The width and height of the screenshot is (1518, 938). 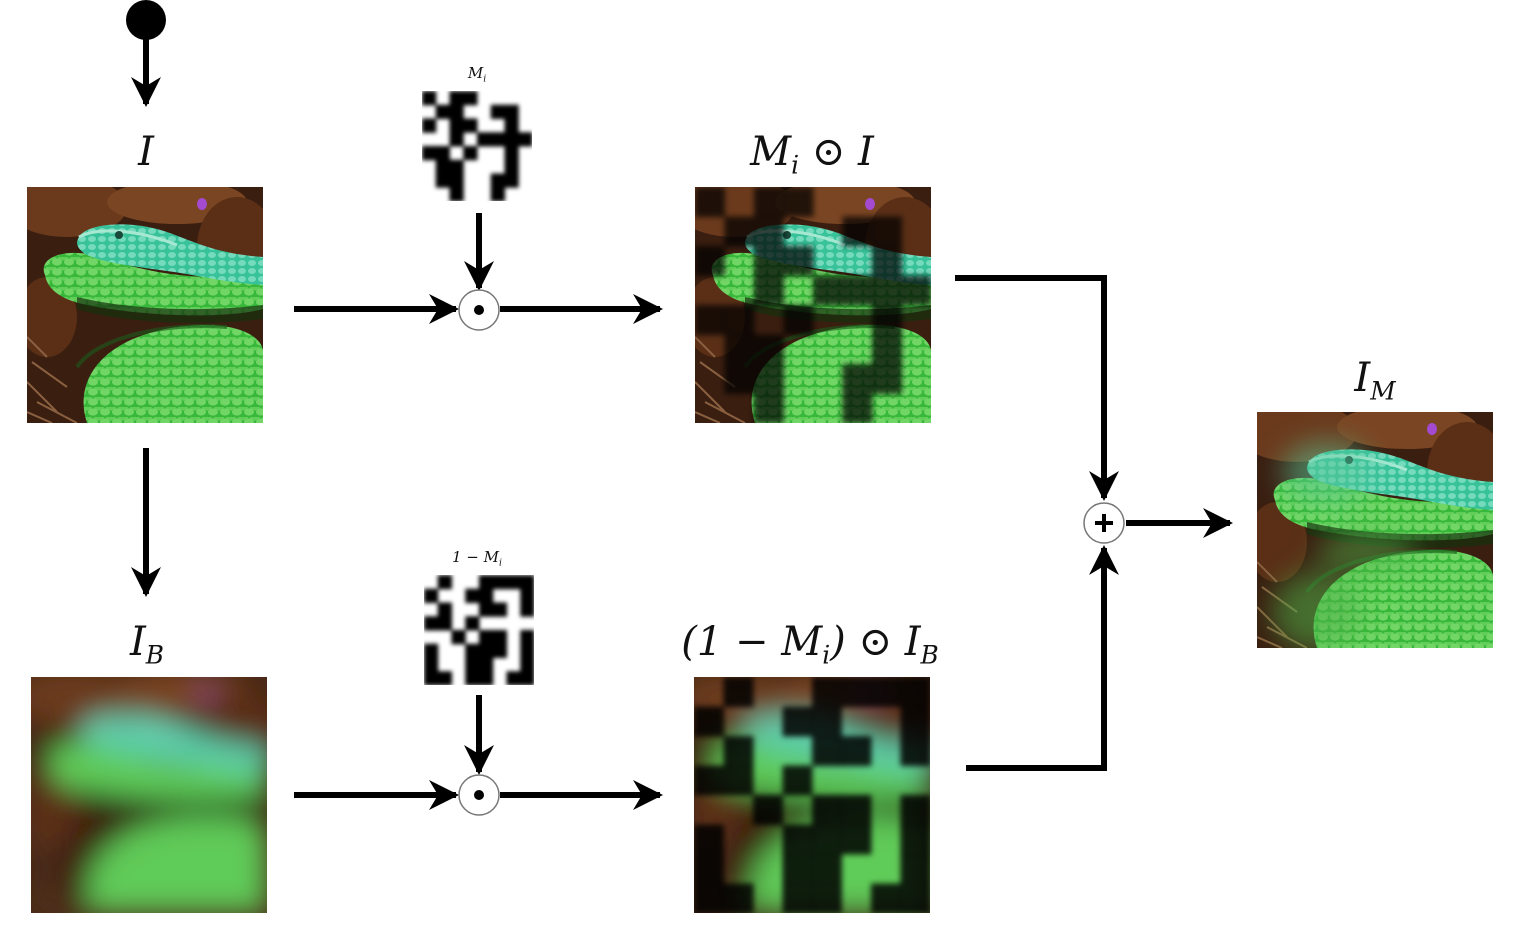 I want to click on blurred-label: IB, so click(x=147, y=645).